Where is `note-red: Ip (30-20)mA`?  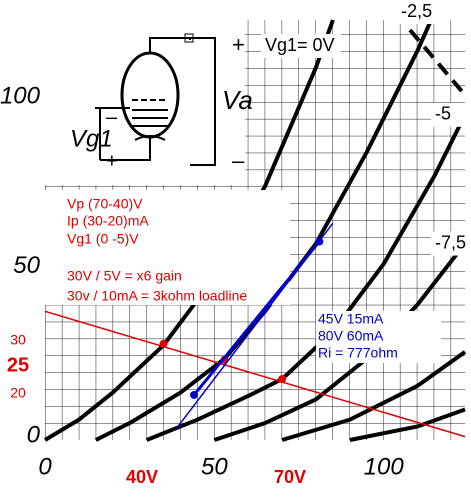 note-red: Ip (30-20)mA is located at coordinates (108, 221).